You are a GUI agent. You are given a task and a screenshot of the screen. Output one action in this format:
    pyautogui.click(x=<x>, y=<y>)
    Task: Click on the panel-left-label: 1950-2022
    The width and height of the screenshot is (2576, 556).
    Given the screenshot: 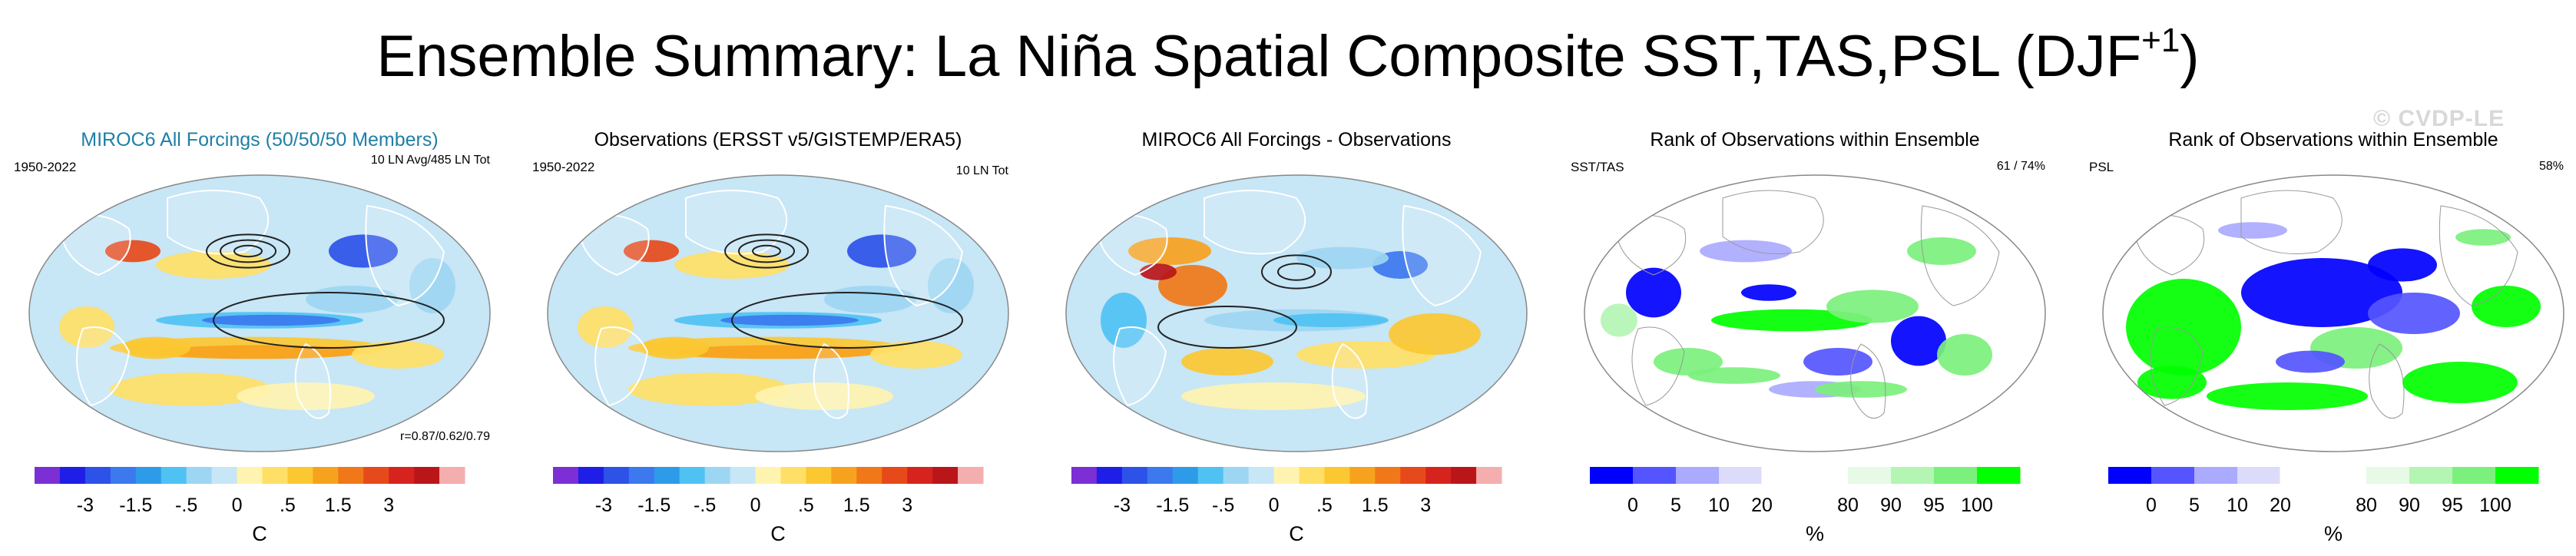 What is the action you would take?
    pyautogui.click(x=563, y=167)
    